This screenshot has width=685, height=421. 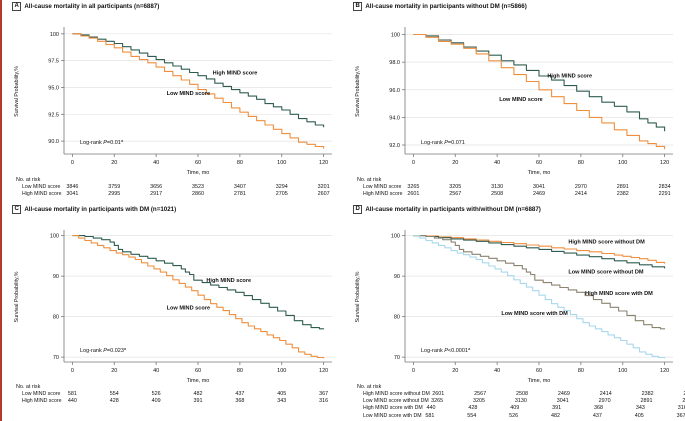 I want to click on log-rank-pvalue: Log-rank P<0.0001a, so click(x=446, y=350).